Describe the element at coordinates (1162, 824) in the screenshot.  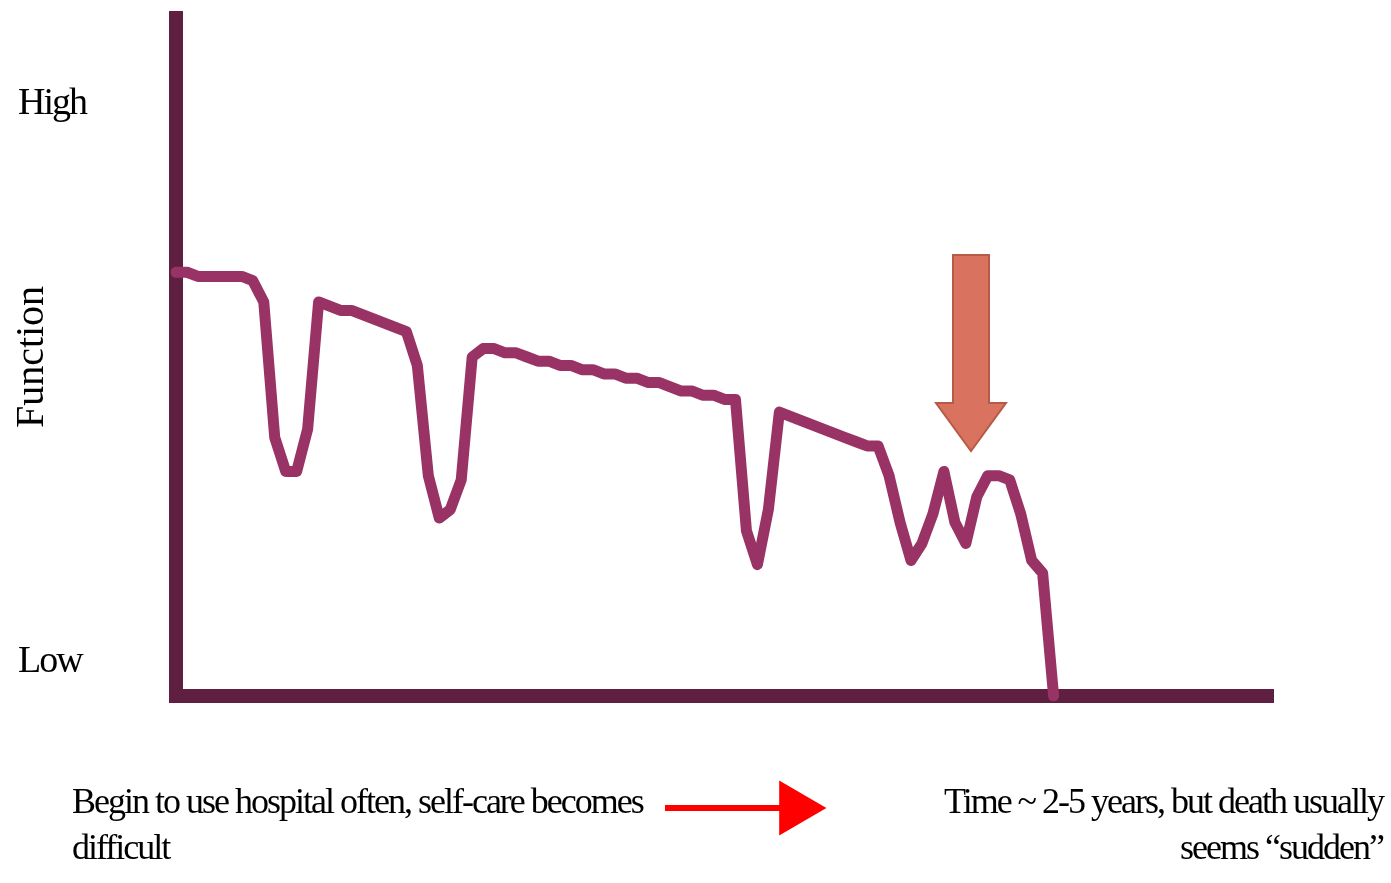
I see `text: Time ~ 2-5 years, but death usually seems “sudden”` at that location.